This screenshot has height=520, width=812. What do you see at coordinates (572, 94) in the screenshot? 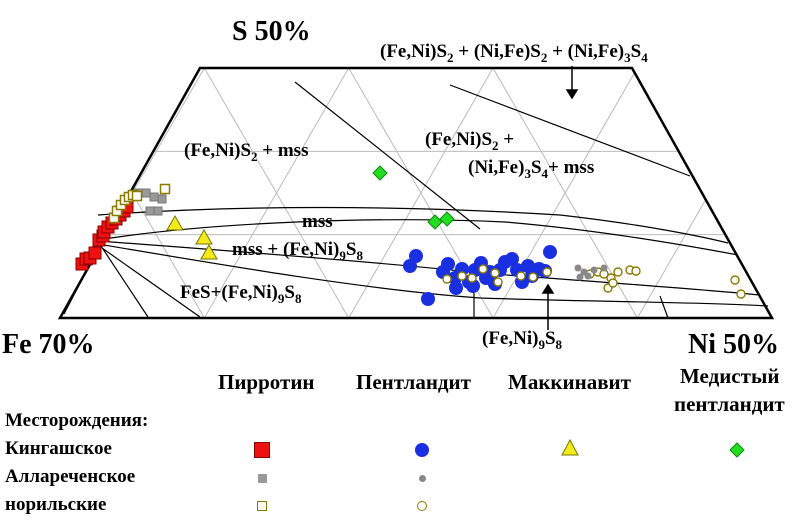
I see `arrow-head-top-assemblage` at bounding box center [572, 94].